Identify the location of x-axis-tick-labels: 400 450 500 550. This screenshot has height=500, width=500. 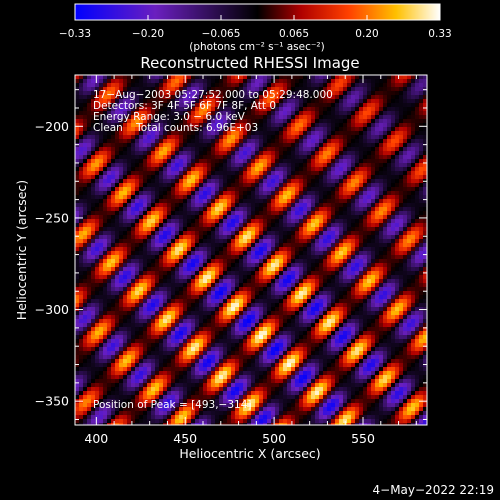
(229, 438).